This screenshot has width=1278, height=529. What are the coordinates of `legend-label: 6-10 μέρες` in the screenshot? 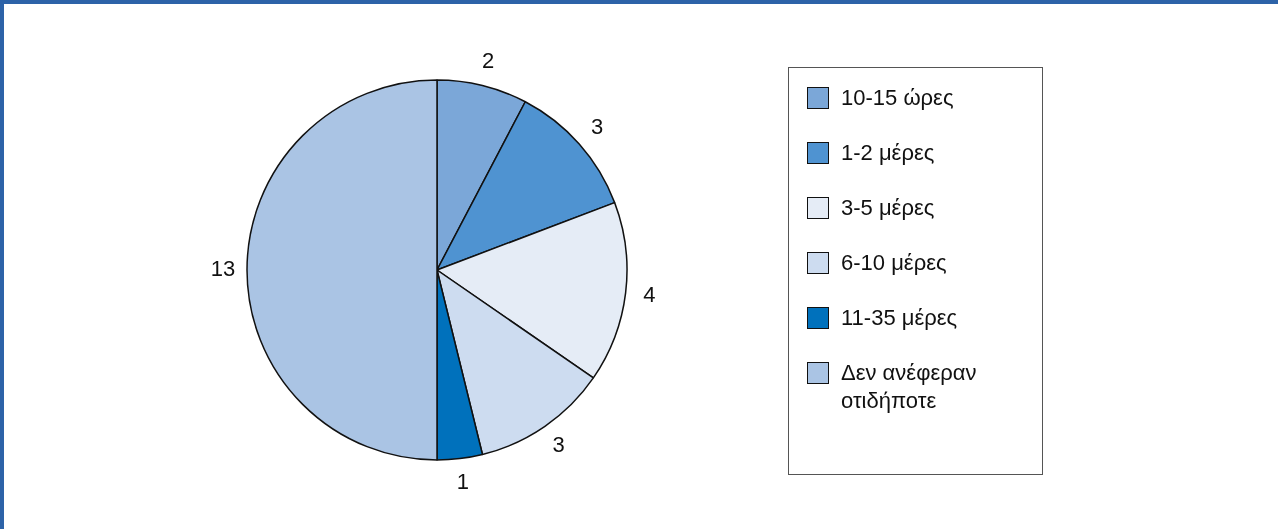 It's located at (894, 263).